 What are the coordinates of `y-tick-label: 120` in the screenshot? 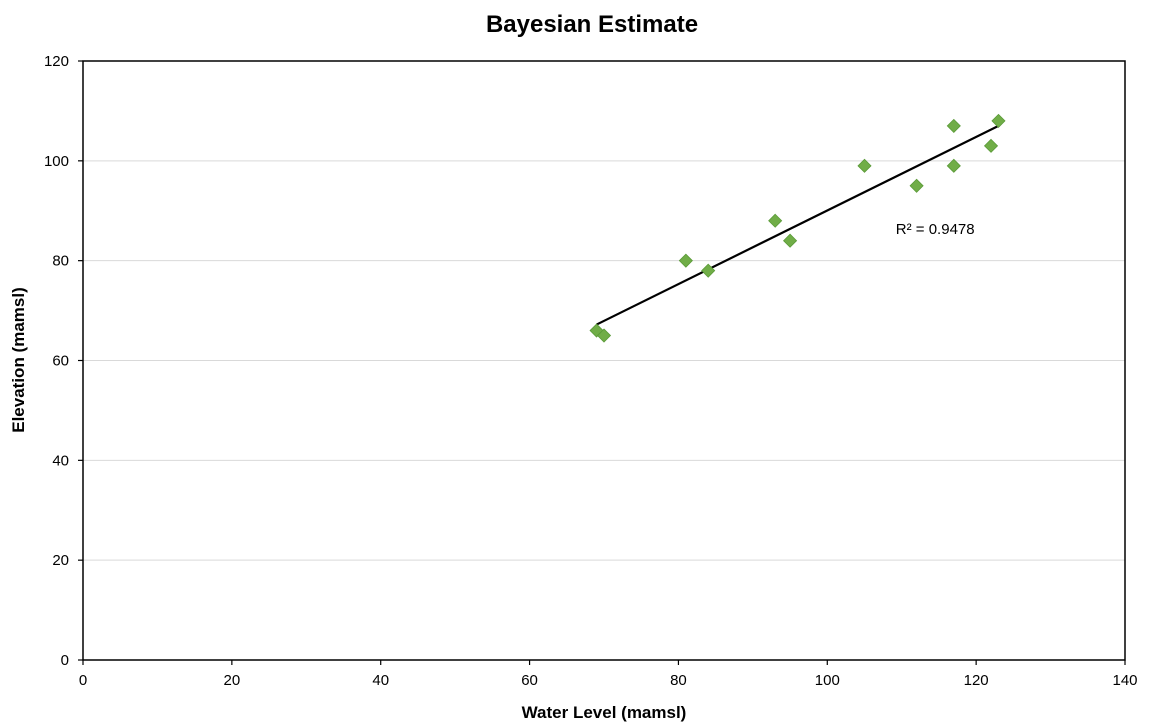 It's located at (56, 61).